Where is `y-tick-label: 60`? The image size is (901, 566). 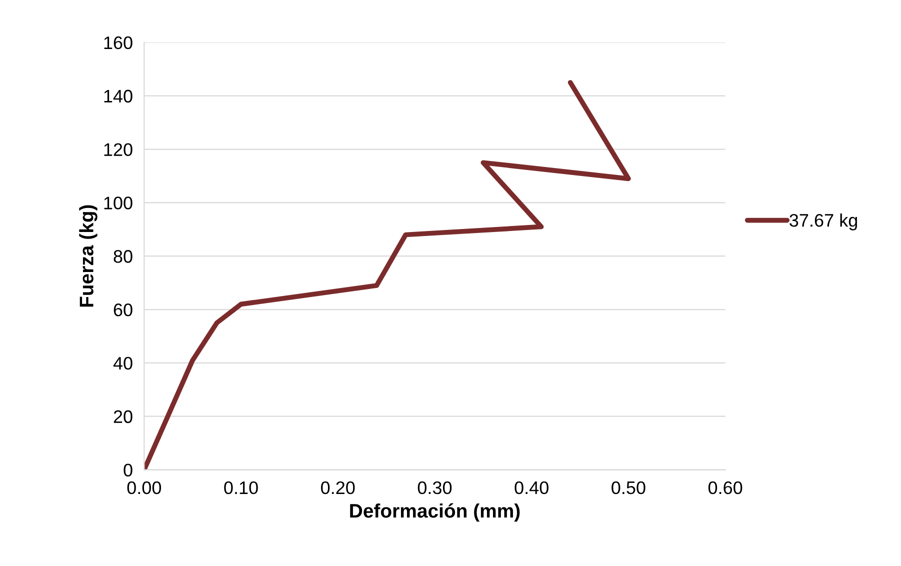 y-tick-label: 60 is located at coordinates (123, 309).